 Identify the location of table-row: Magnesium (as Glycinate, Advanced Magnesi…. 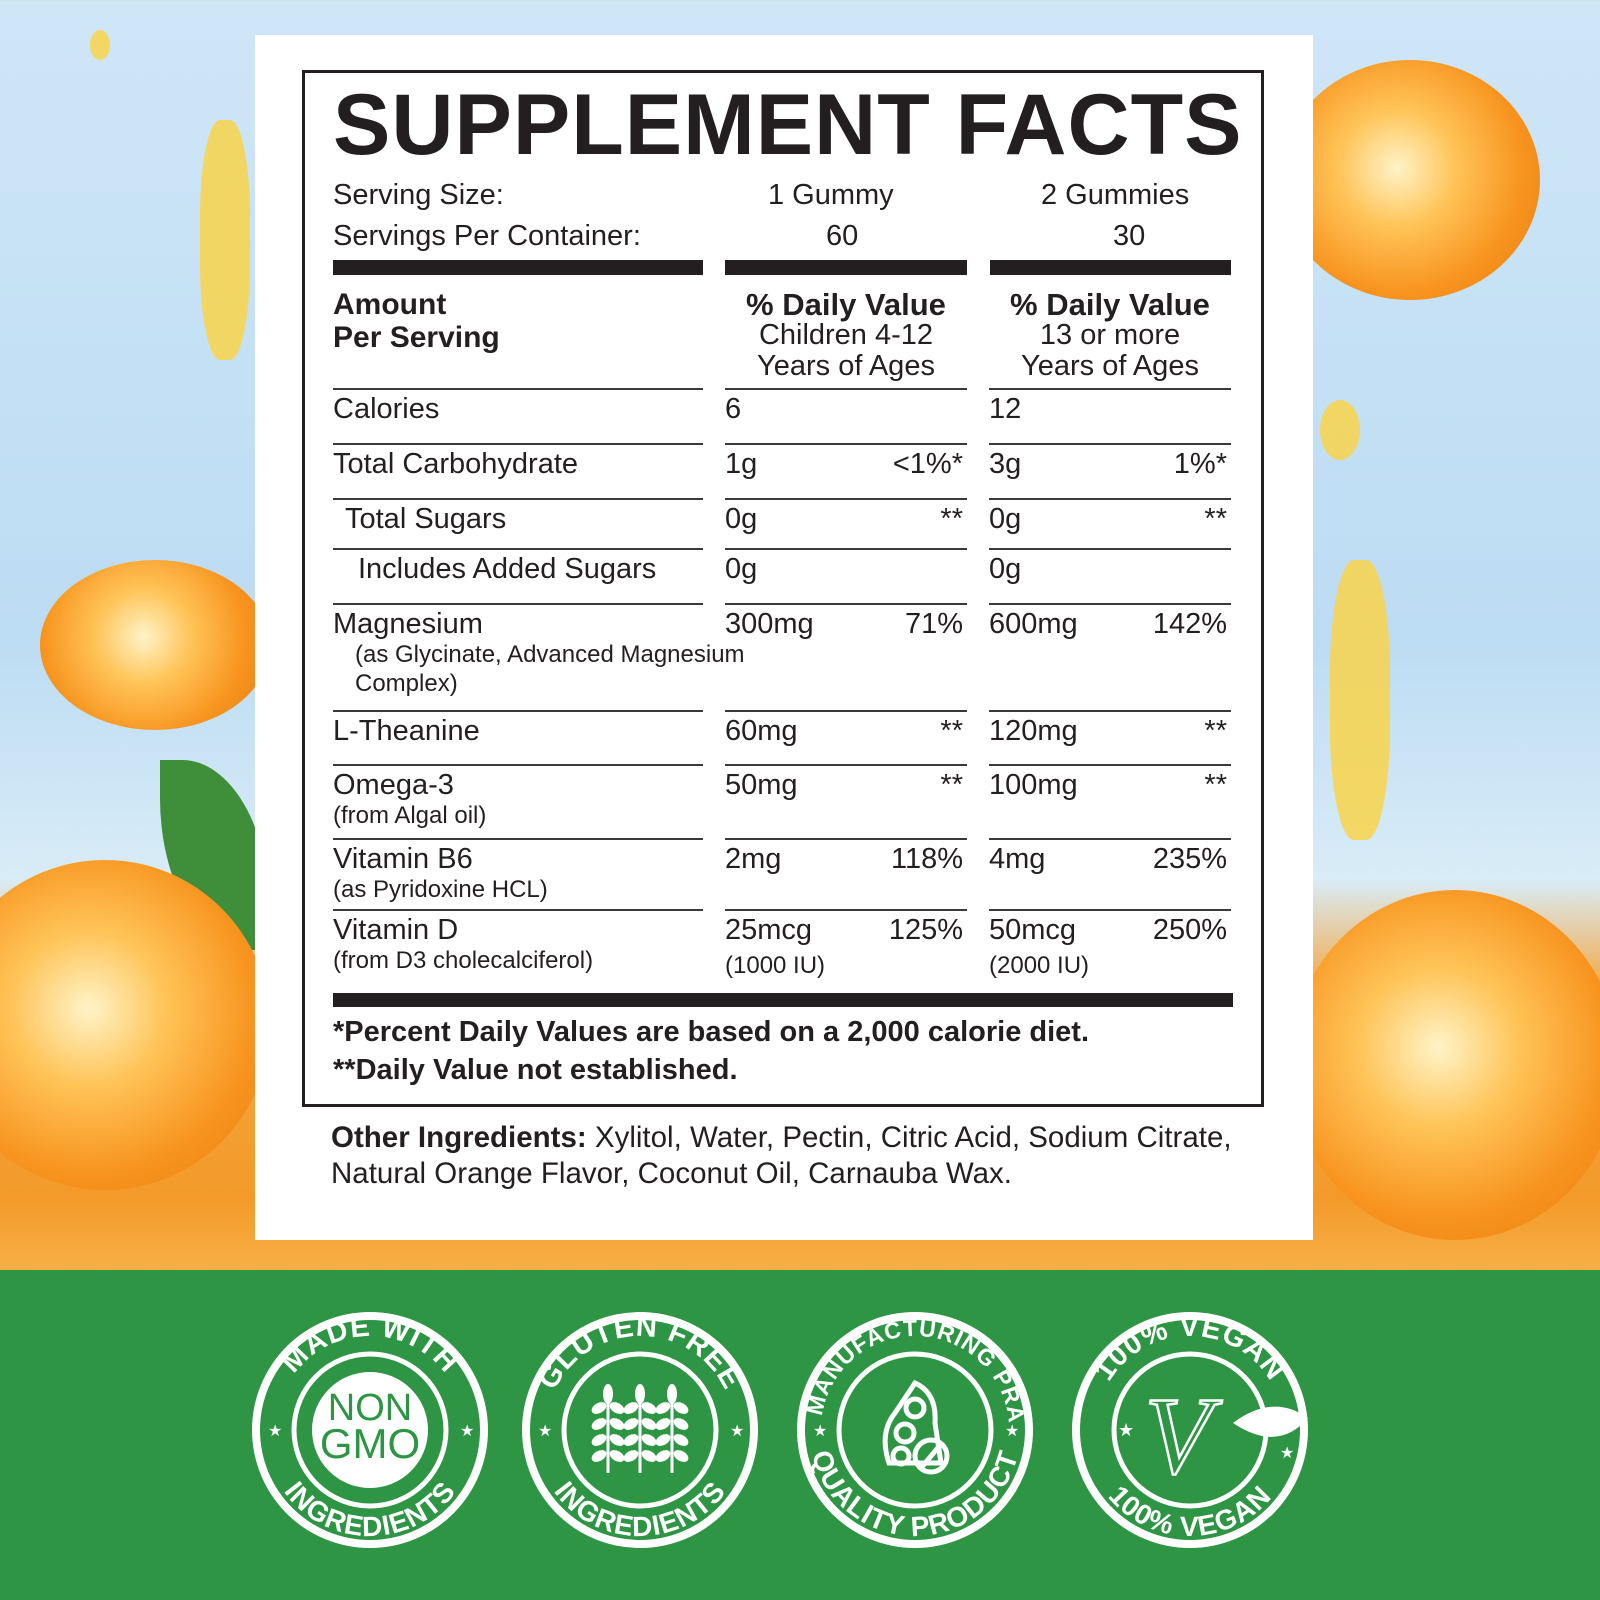
(782, 658).